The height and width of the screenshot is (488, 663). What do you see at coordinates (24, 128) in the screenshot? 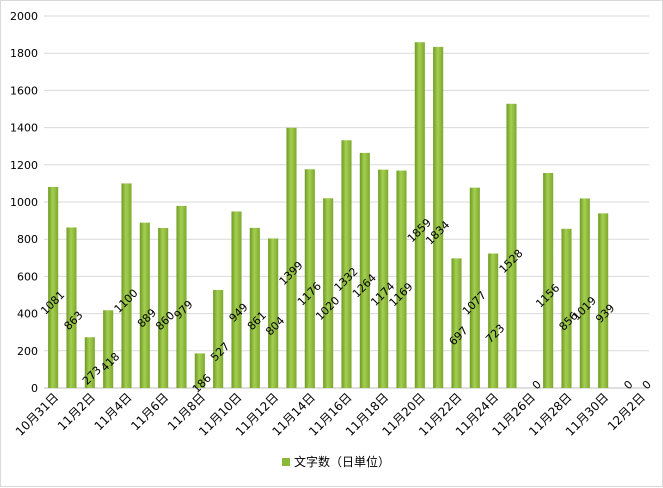
I see `y-tick-label: 1400` at bounding box center [24, 128].